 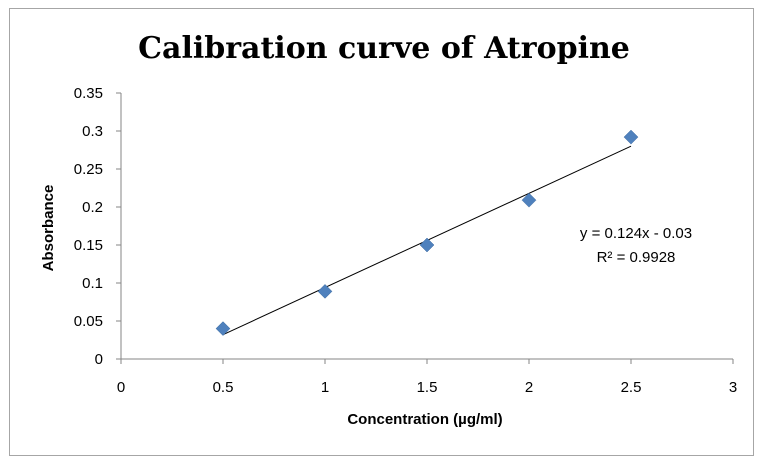 I want to click on y-tick-label: 0.3, so click(x=92, y=131).